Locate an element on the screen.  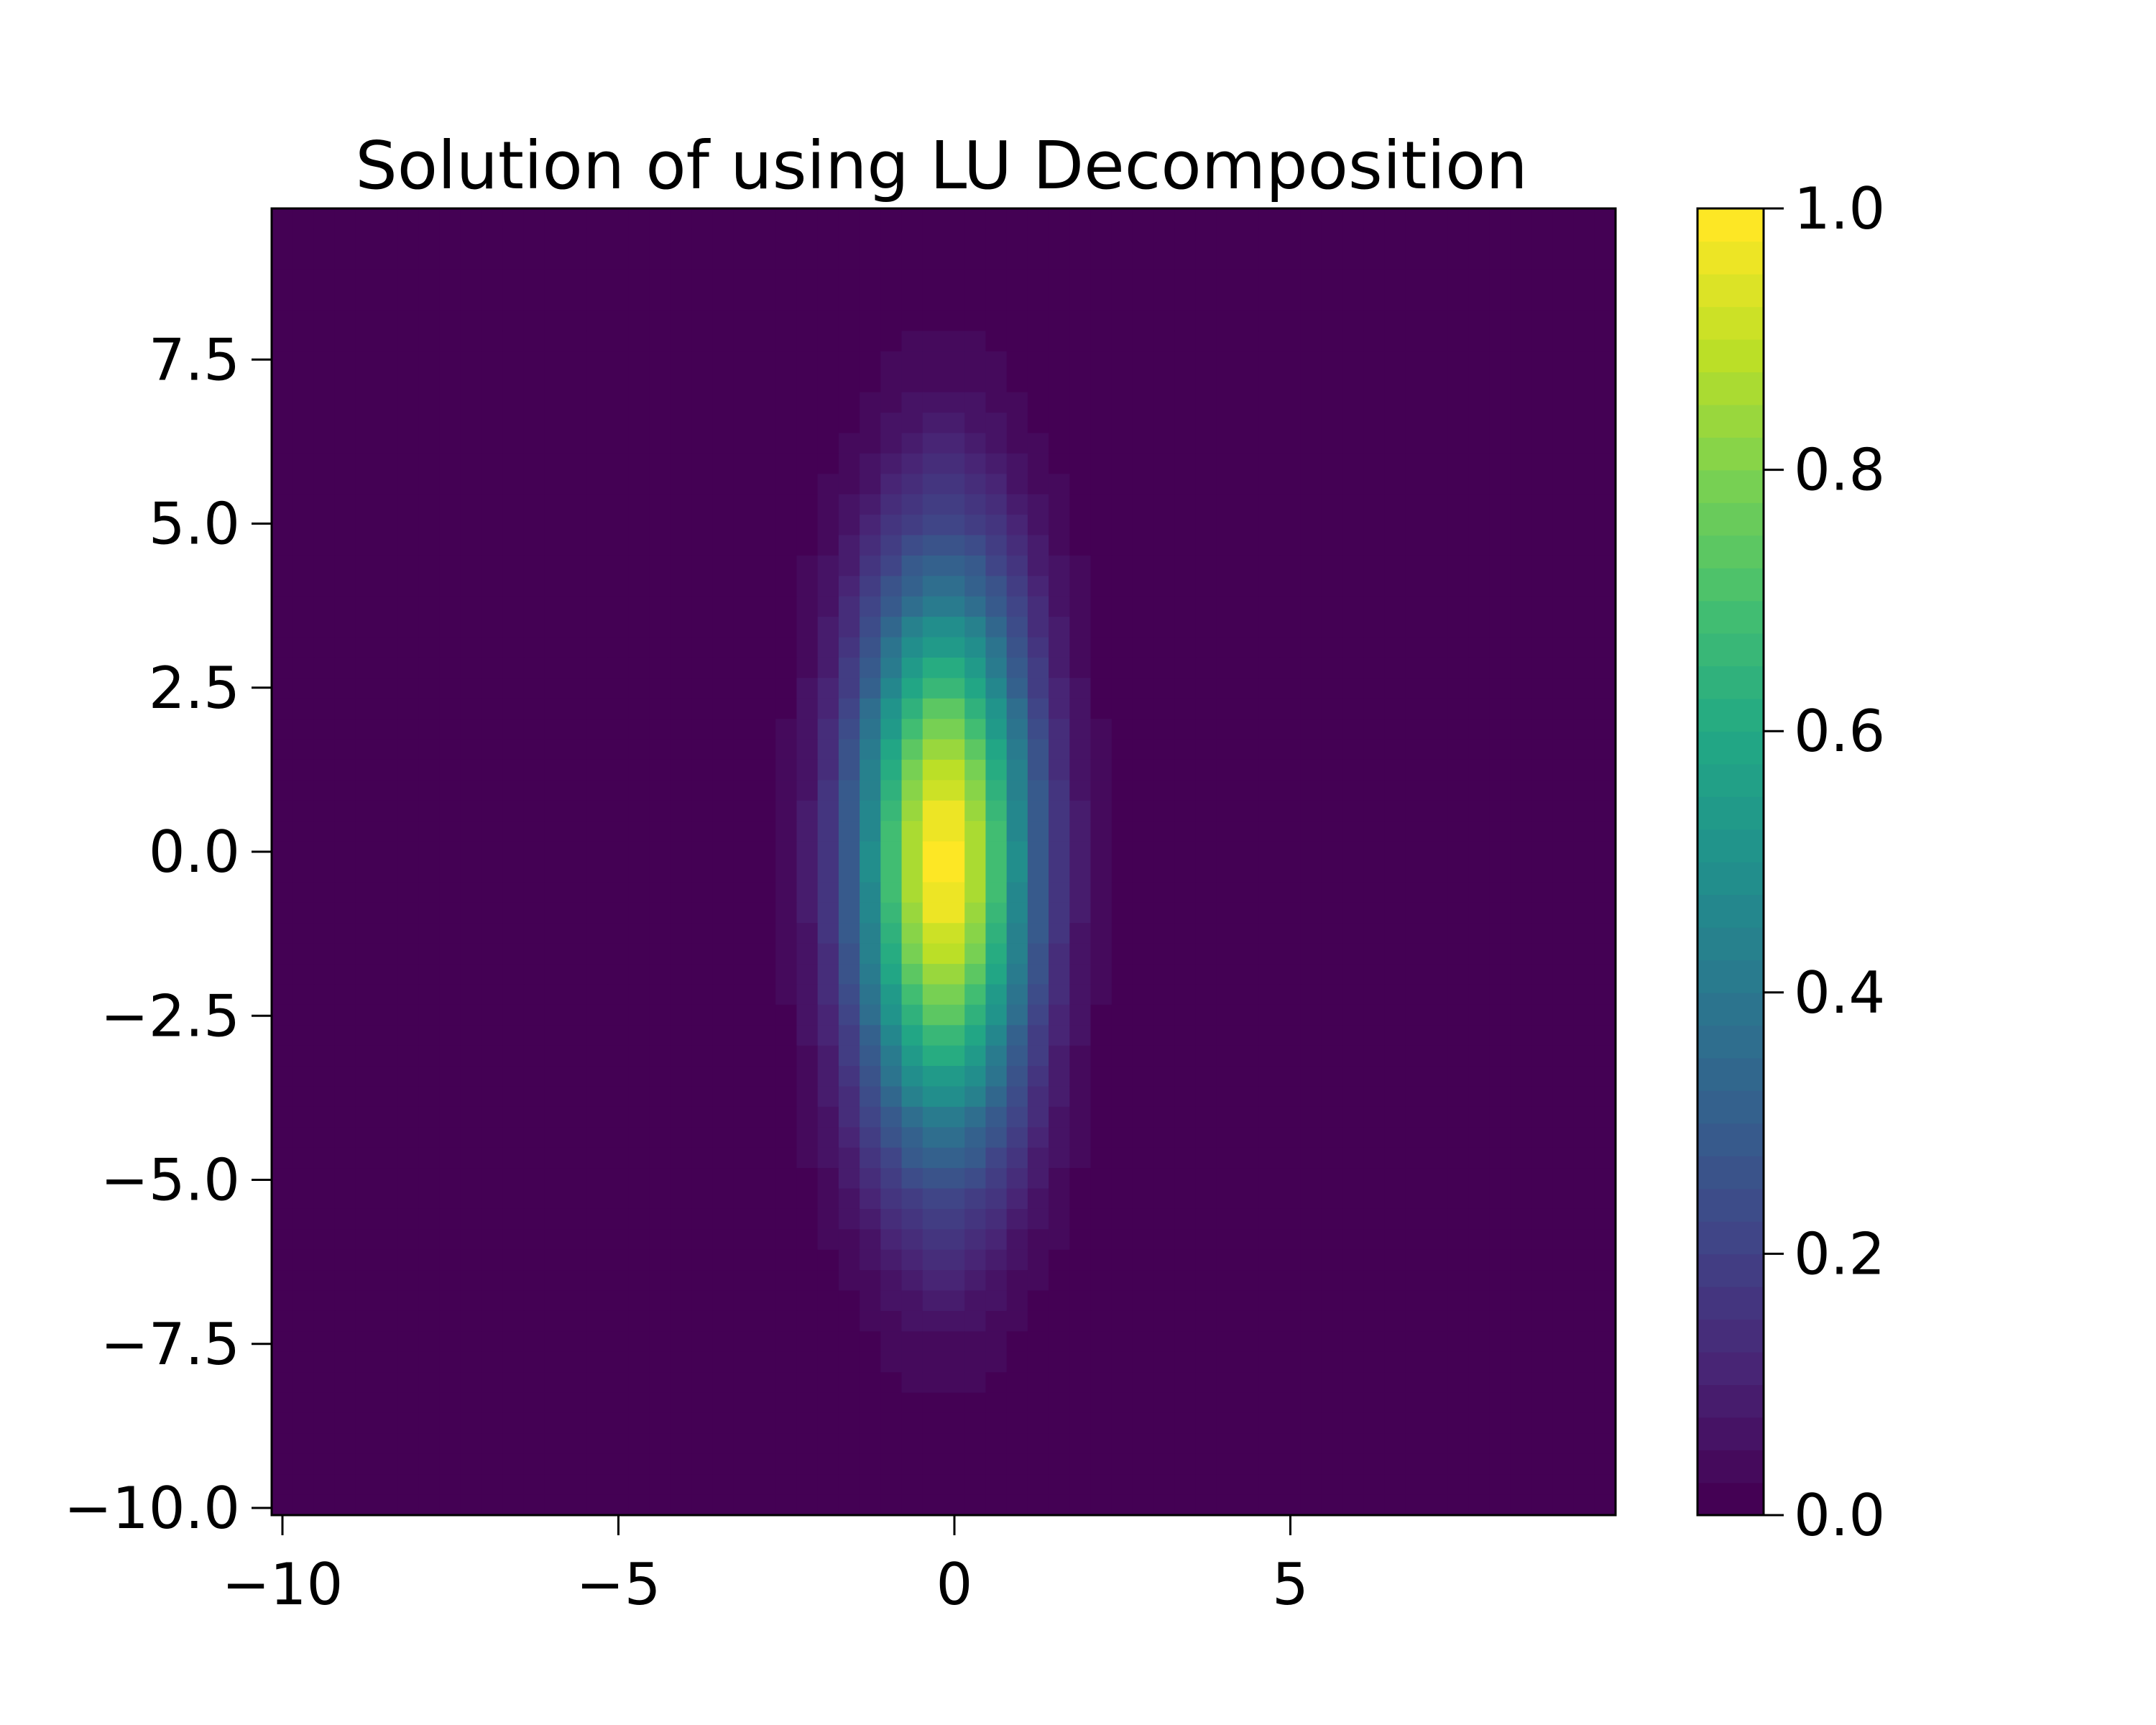
colorbar-frame is located at coordinates (1731, 862).